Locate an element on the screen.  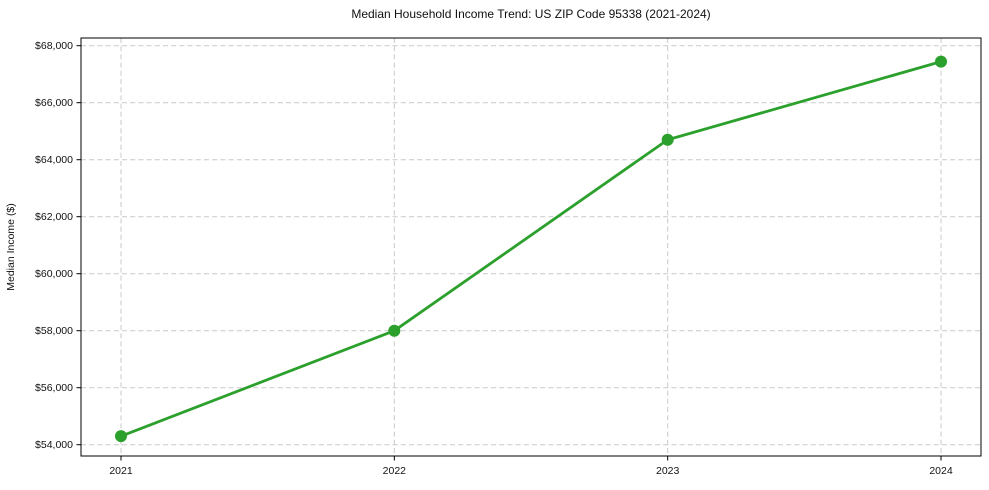
x-tick-label: 2021 is located at coordinates (121, 471).